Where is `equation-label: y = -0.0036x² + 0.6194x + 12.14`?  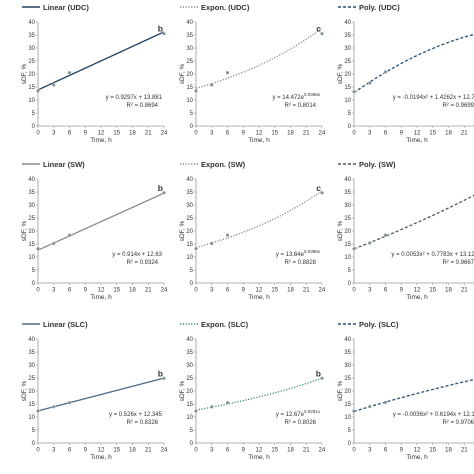 equation-label: y = -0.0036x² + 0.6194x + 12.14 is located at coordinates (433, 415).